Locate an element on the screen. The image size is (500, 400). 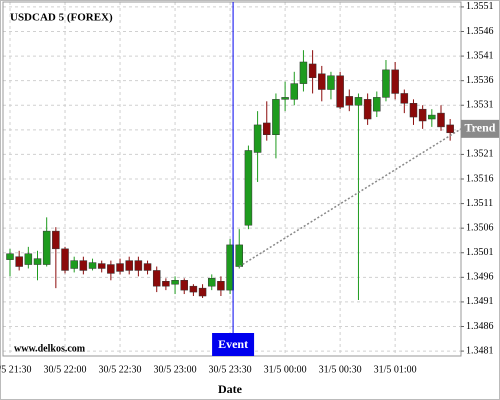
y-tick-label: 1.3521 is located at coordinates (480, 154).